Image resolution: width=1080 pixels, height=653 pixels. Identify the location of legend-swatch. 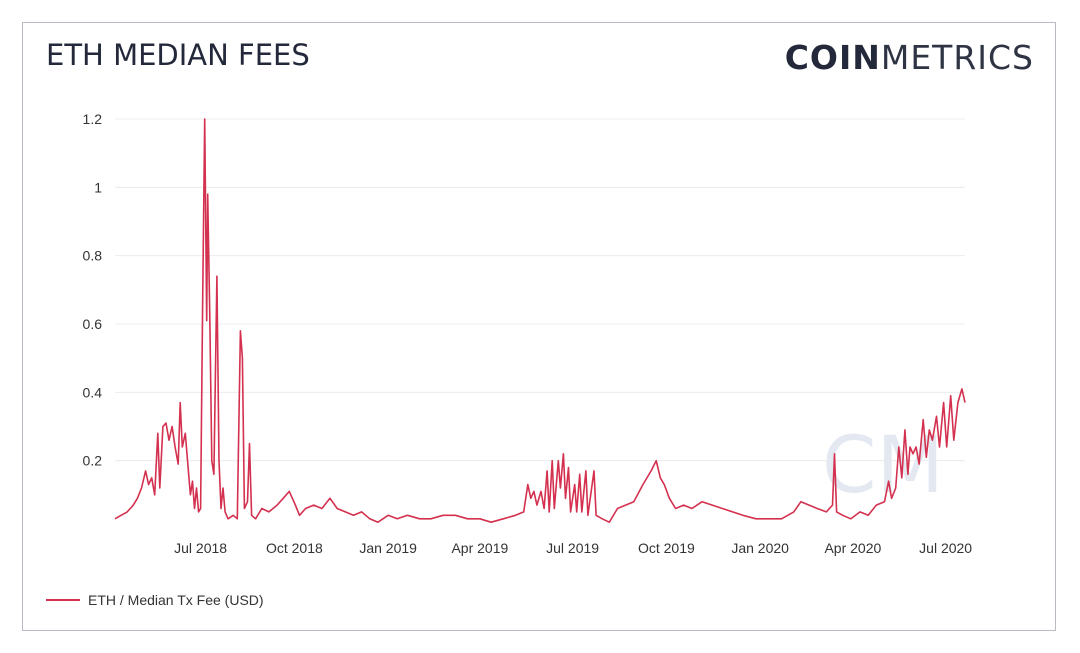
(63, 600).